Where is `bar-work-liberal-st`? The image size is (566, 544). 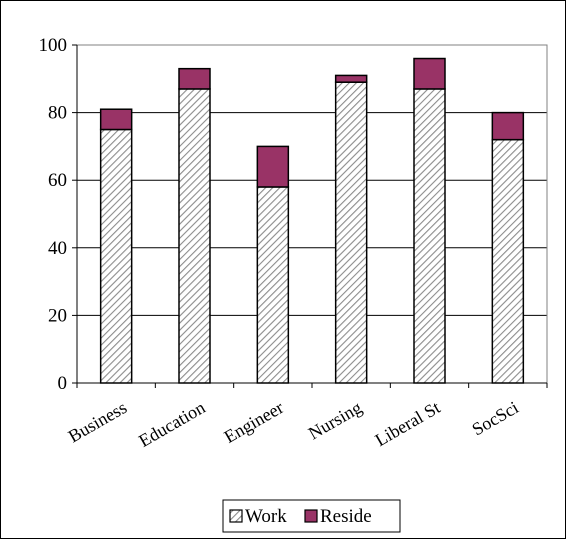 bar-work-liberal-st is located at coordinates (429, 236).